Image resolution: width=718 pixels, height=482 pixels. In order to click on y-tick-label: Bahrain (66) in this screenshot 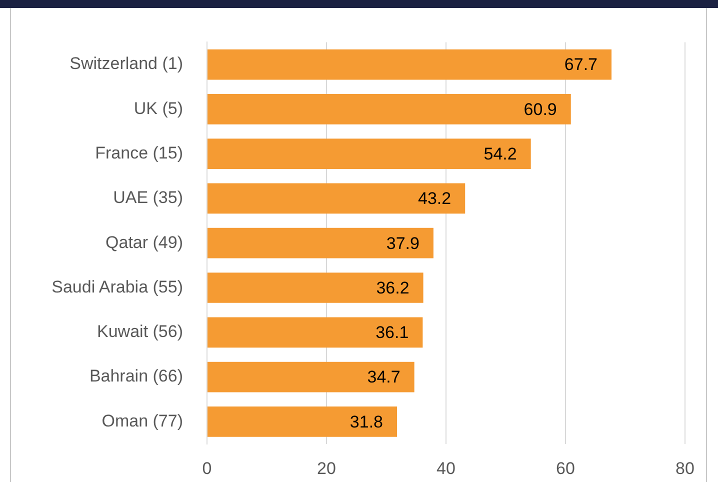, I will do `click(136, 376)`.